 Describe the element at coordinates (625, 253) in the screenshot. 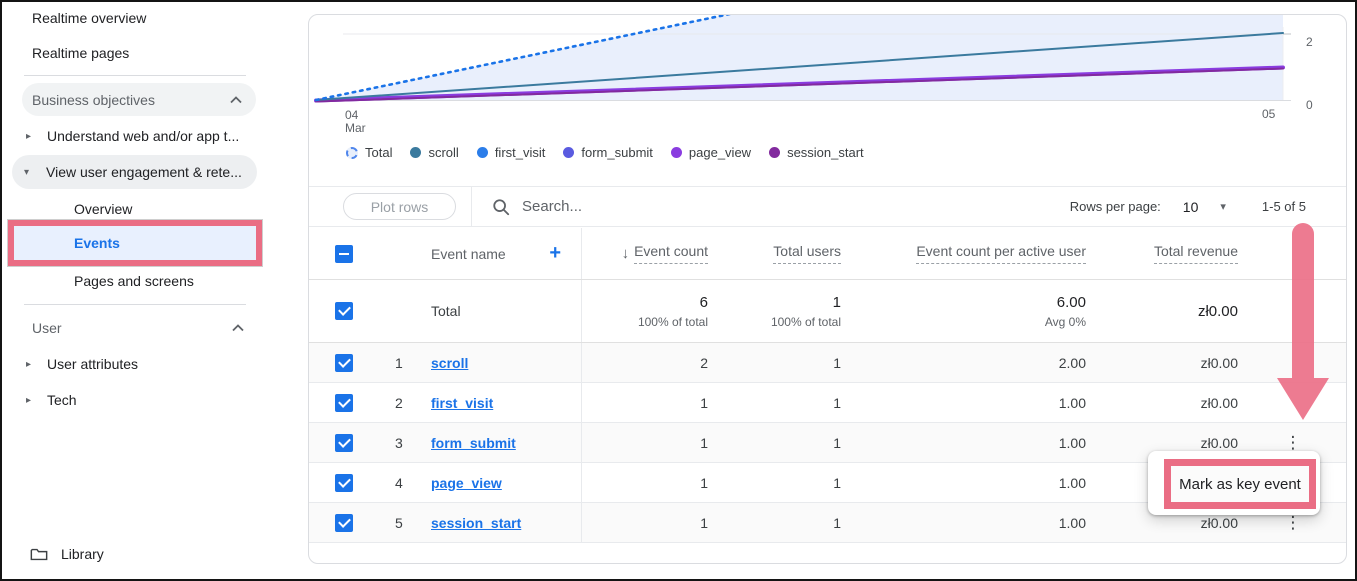

I see `sort-descending-icon: ↓` at that location.